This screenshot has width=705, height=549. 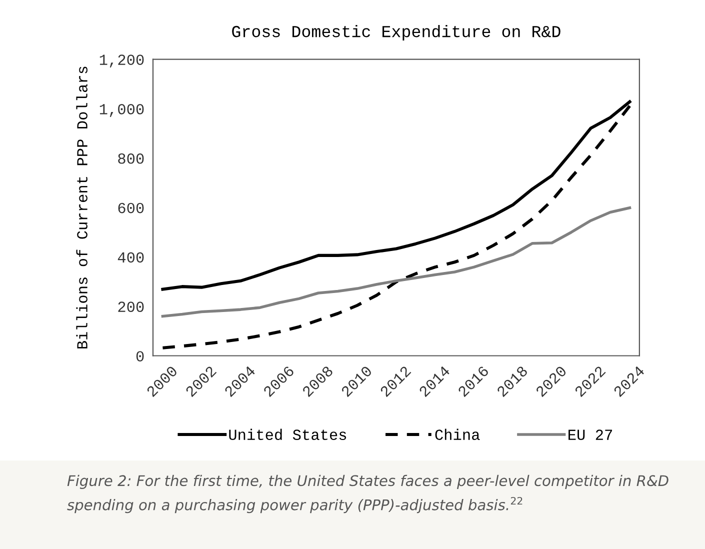 I want to click on chart-title: Gross Domestic Expenditure on R&D, so click(x=396, y=32).